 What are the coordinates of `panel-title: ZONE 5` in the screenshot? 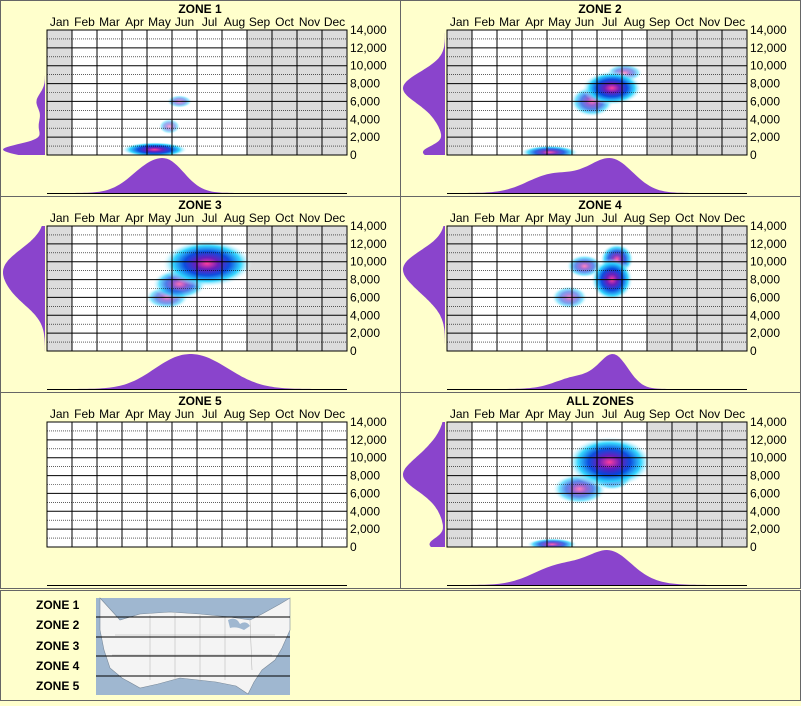 It's located at (200, 401).